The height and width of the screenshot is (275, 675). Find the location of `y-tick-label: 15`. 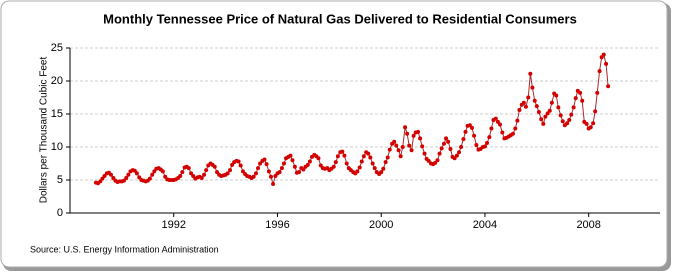

y-tick-label: 15 is located at coordinates (57, 114).